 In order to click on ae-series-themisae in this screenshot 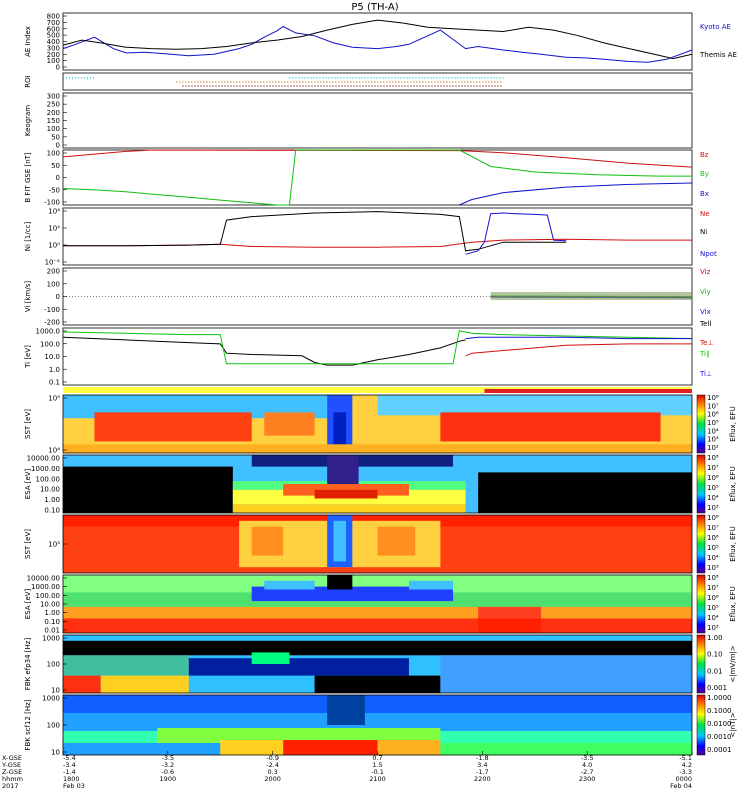, I will do `click(377, 39)`.